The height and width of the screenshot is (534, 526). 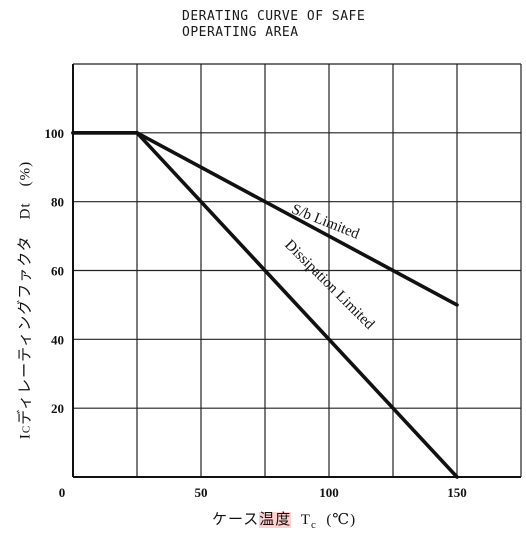 What do you see at coordinates (329, 492) in the screenshot?
I see `x-tick-label: 100` at bounding box center [329, 492].